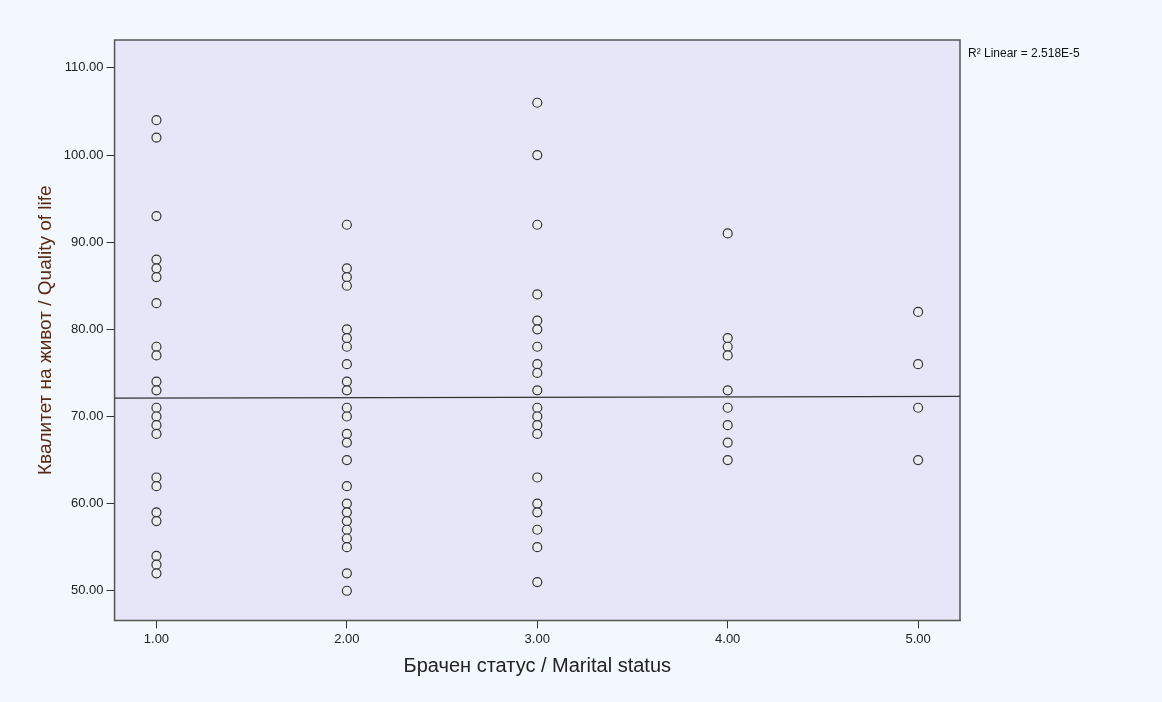 This screenshot has height=702, width=1162. I want to click on x-tick-label: 1.00, so click(156, 638).